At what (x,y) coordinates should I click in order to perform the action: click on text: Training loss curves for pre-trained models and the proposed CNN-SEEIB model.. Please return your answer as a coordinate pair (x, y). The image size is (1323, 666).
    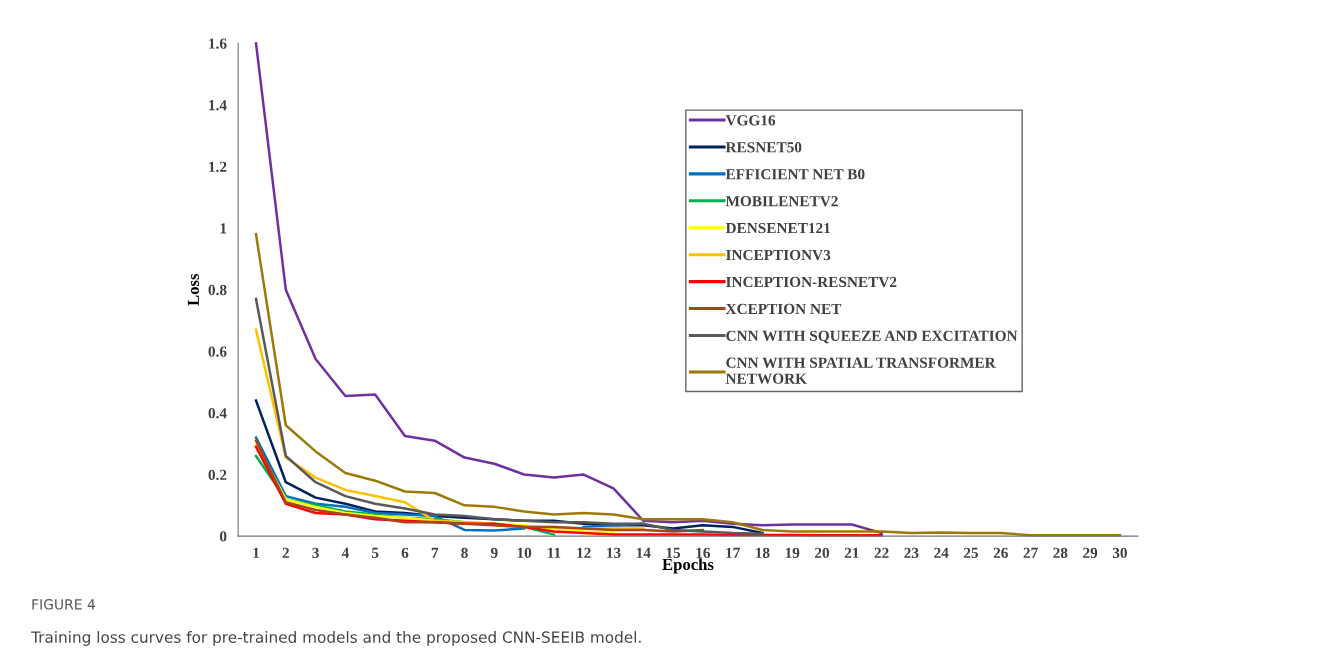
    Looking at the image, I should click on (336, 638).